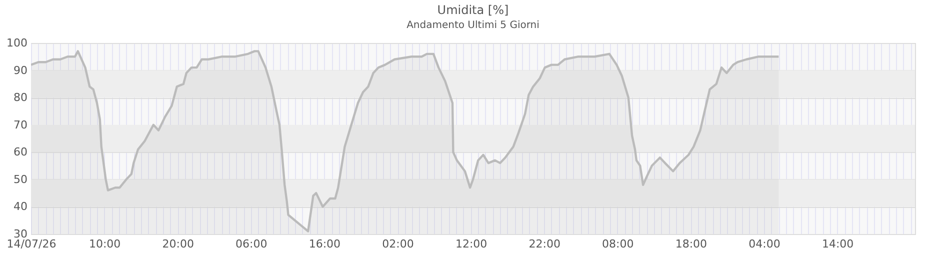  Describe the element at coordinates (252, 244) in the screenshot. I see `x-tick-label: 06:00` at that location.